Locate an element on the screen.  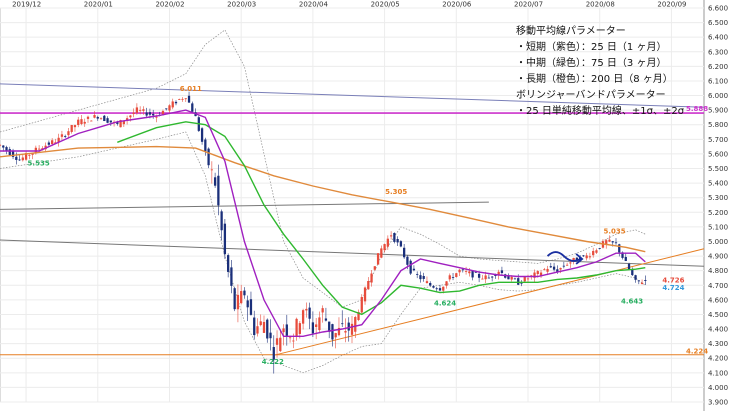
y-tick-label: 4.400 is located at coordinates (718, 330).